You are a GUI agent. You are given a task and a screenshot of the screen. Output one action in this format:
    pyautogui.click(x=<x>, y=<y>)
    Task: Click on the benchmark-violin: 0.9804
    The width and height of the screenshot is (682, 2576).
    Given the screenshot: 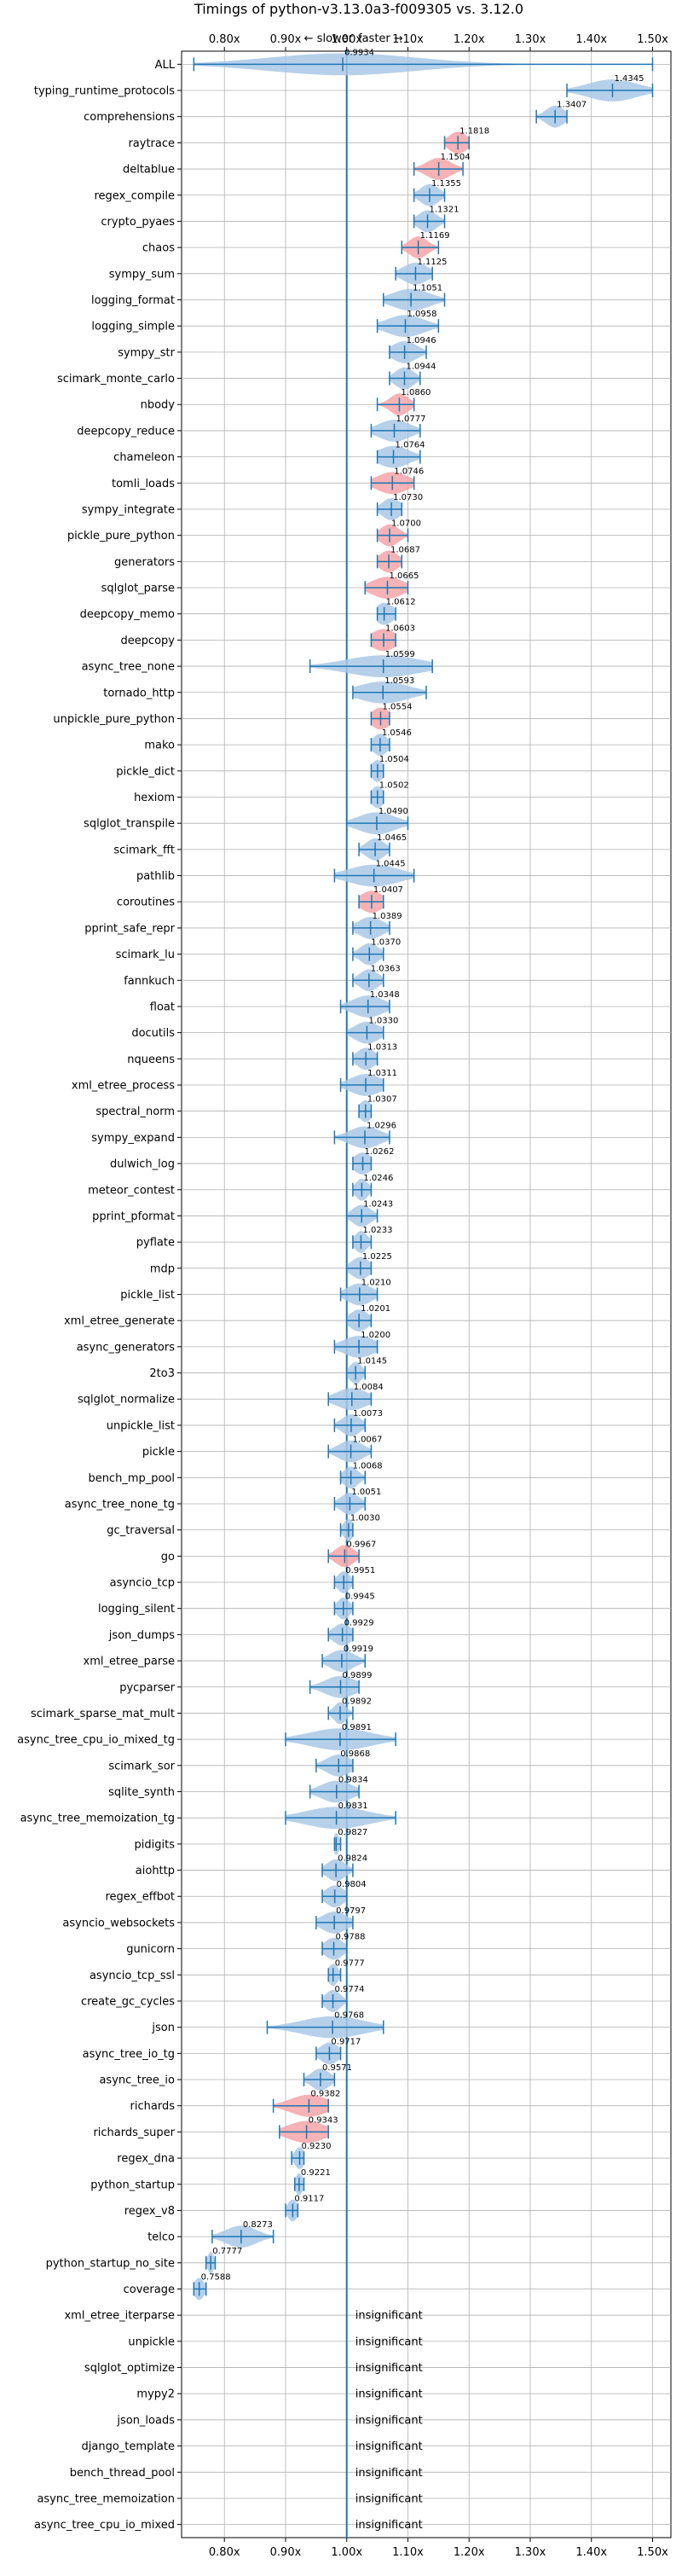 What is the action you would take?
    pyautogui.click(x=344, y=1894)
    